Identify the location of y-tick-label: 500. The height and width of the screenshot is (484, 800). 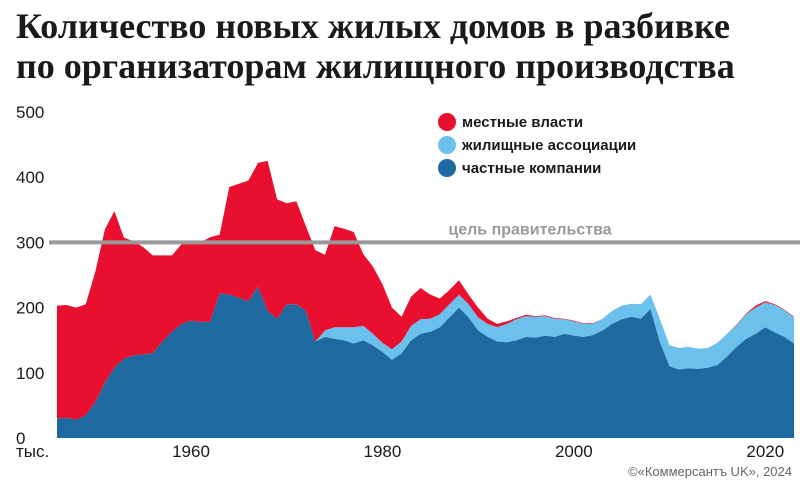
(30, 112).